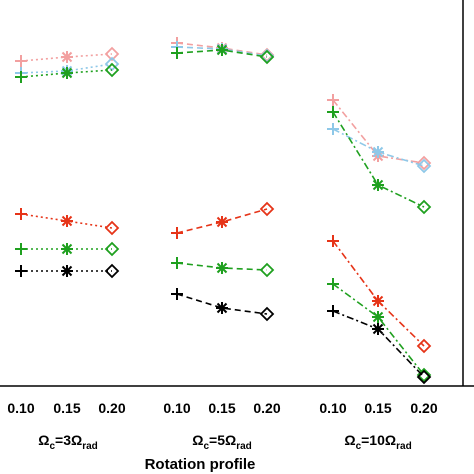 This screenshot has width=474, height=474. I want to click on marker-g10-red-1-d2, so click(378, 301).